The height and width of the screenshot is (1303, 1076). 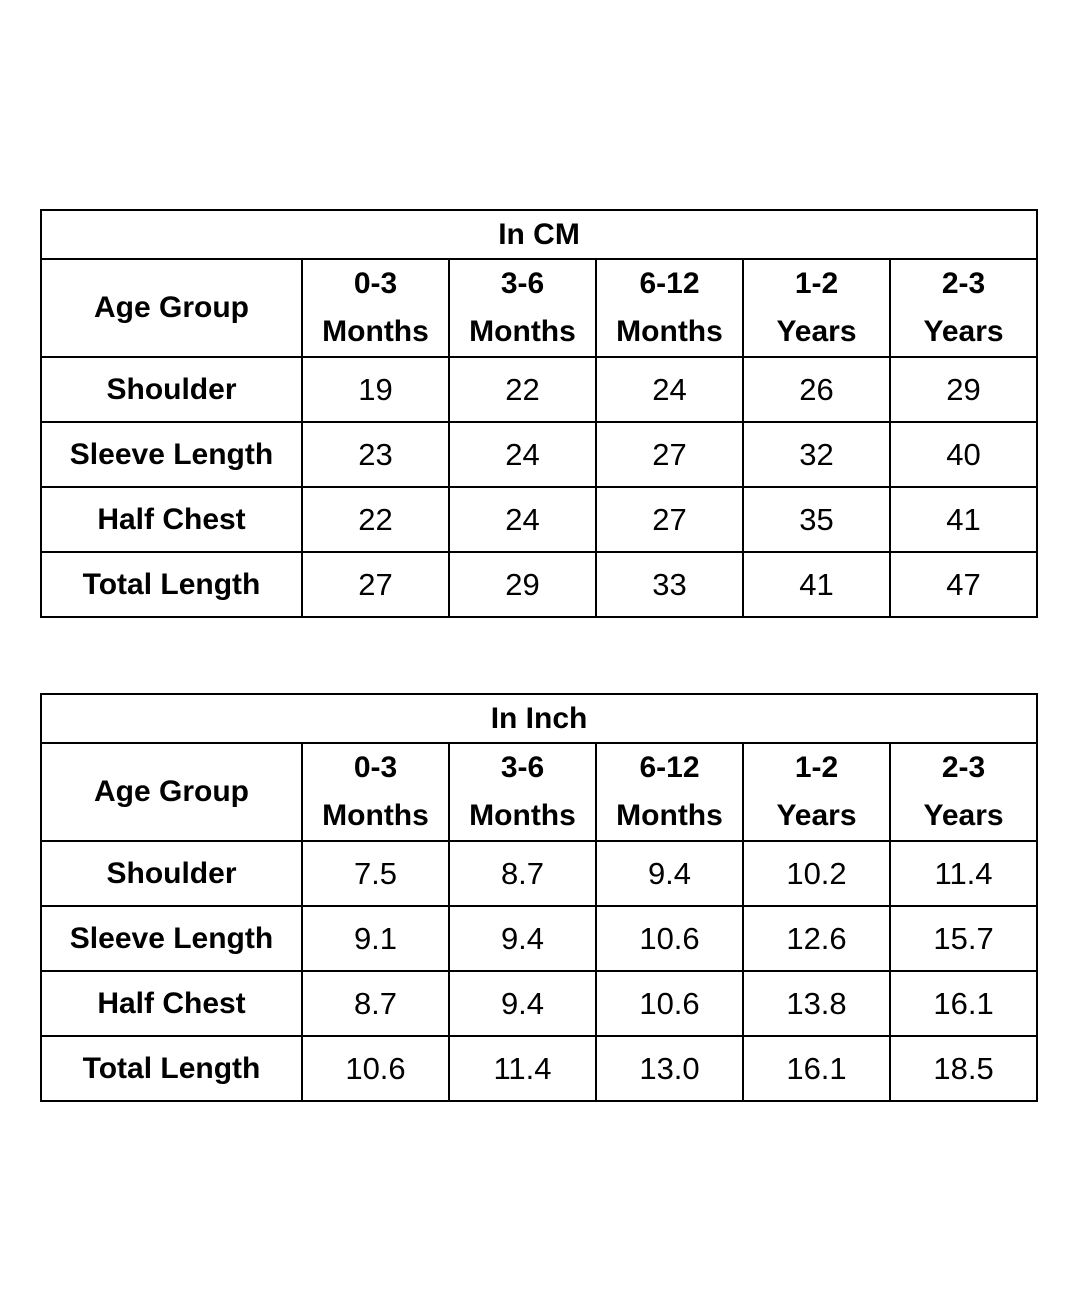 I want to click on table-row: Half Chest 22 24 27 35 41, so click(x=539, y=519).